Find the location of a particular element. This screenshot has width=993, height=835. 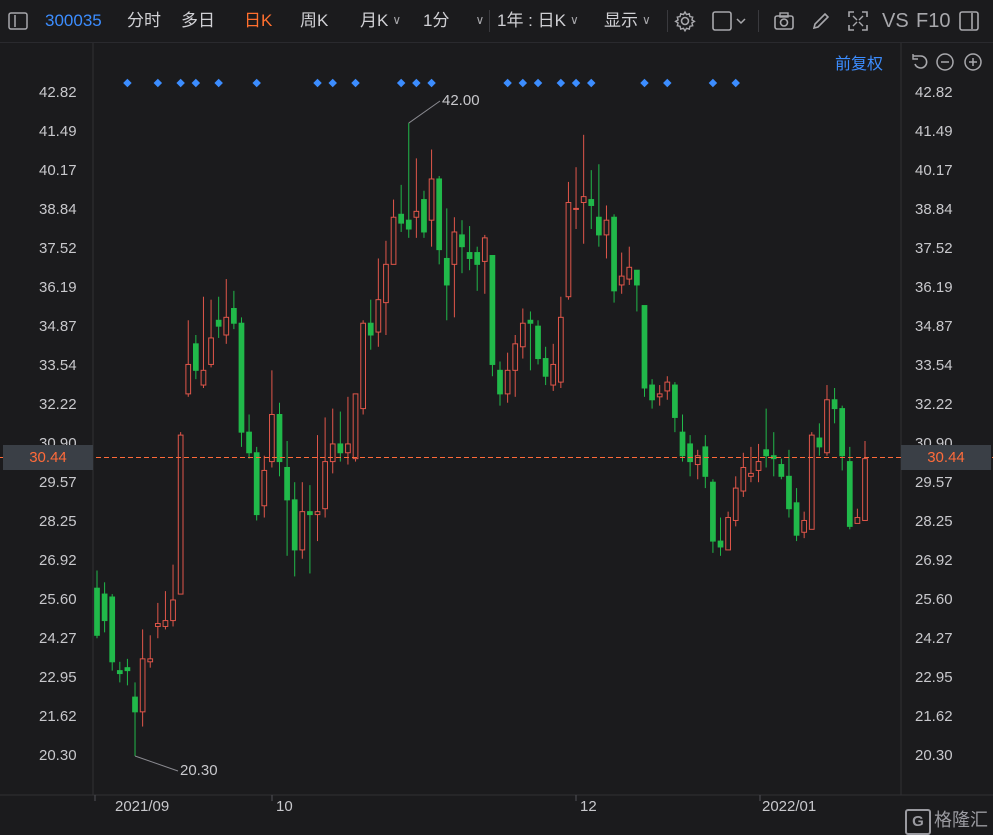

f10-button: F10 is located at coordinates (933, 21).